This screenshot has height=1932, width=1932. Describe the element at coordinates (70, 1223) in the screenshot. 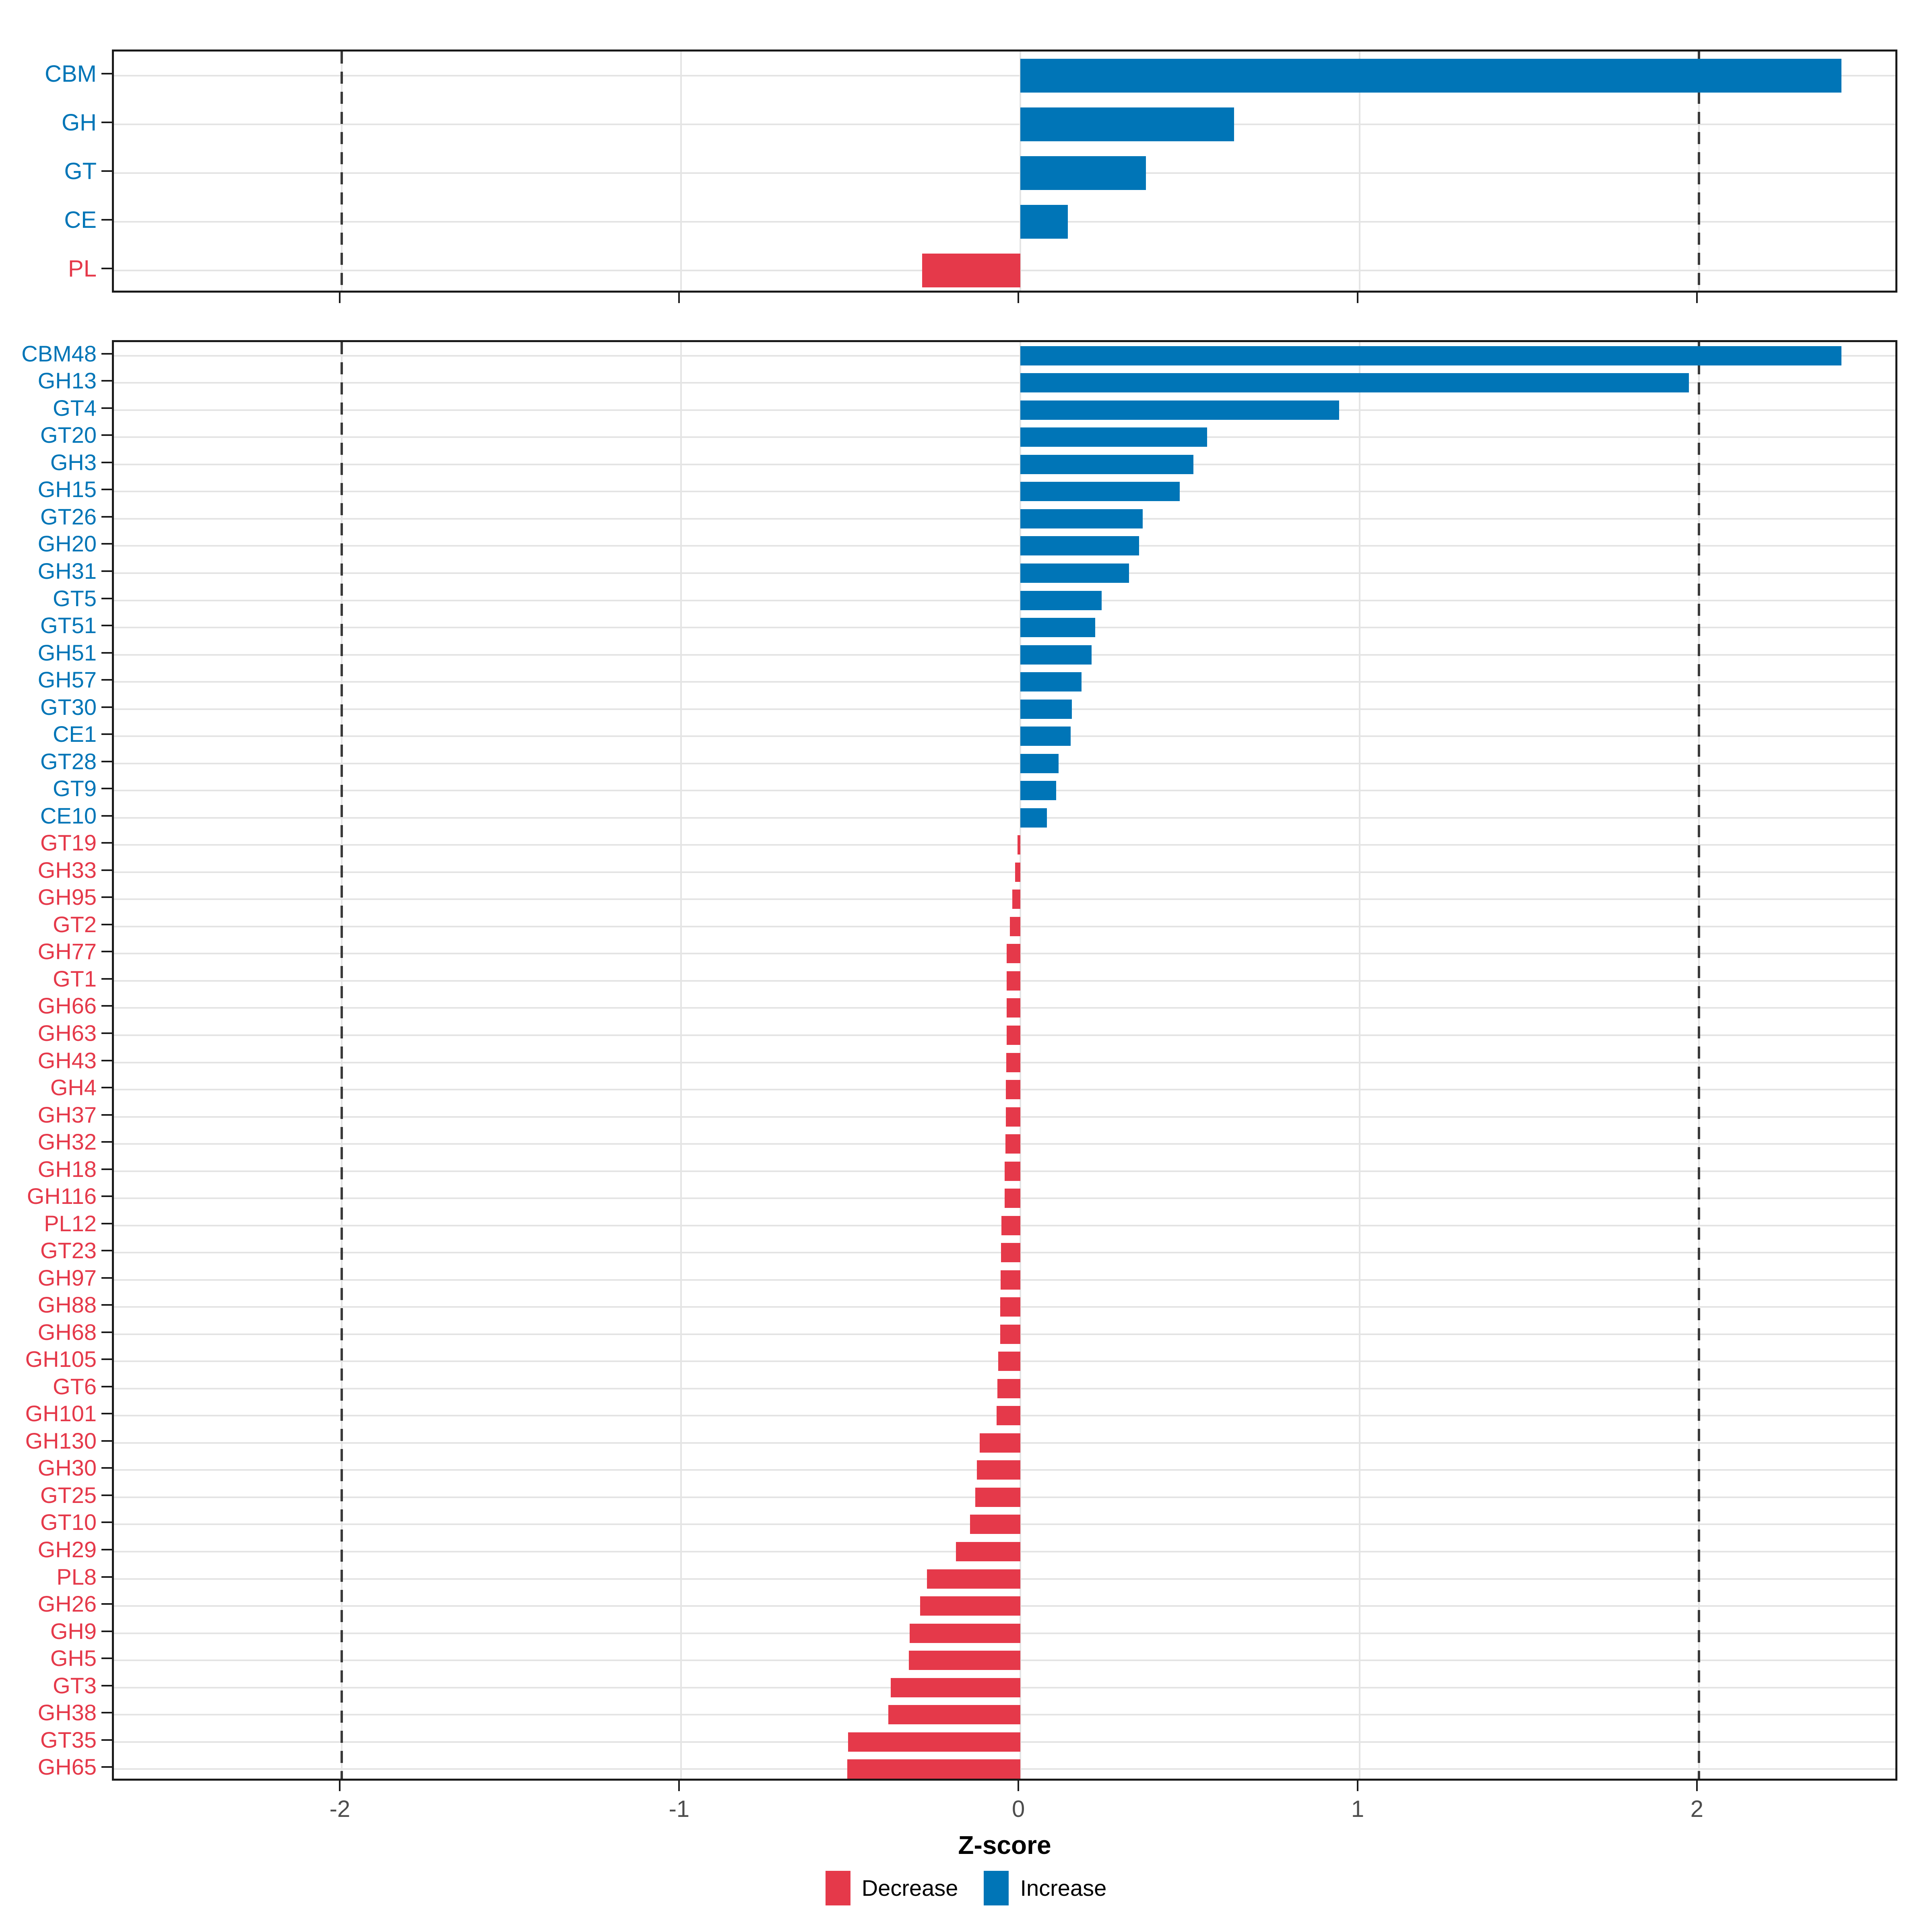

I see `y-axis-label-PL12: PL12` at that location.